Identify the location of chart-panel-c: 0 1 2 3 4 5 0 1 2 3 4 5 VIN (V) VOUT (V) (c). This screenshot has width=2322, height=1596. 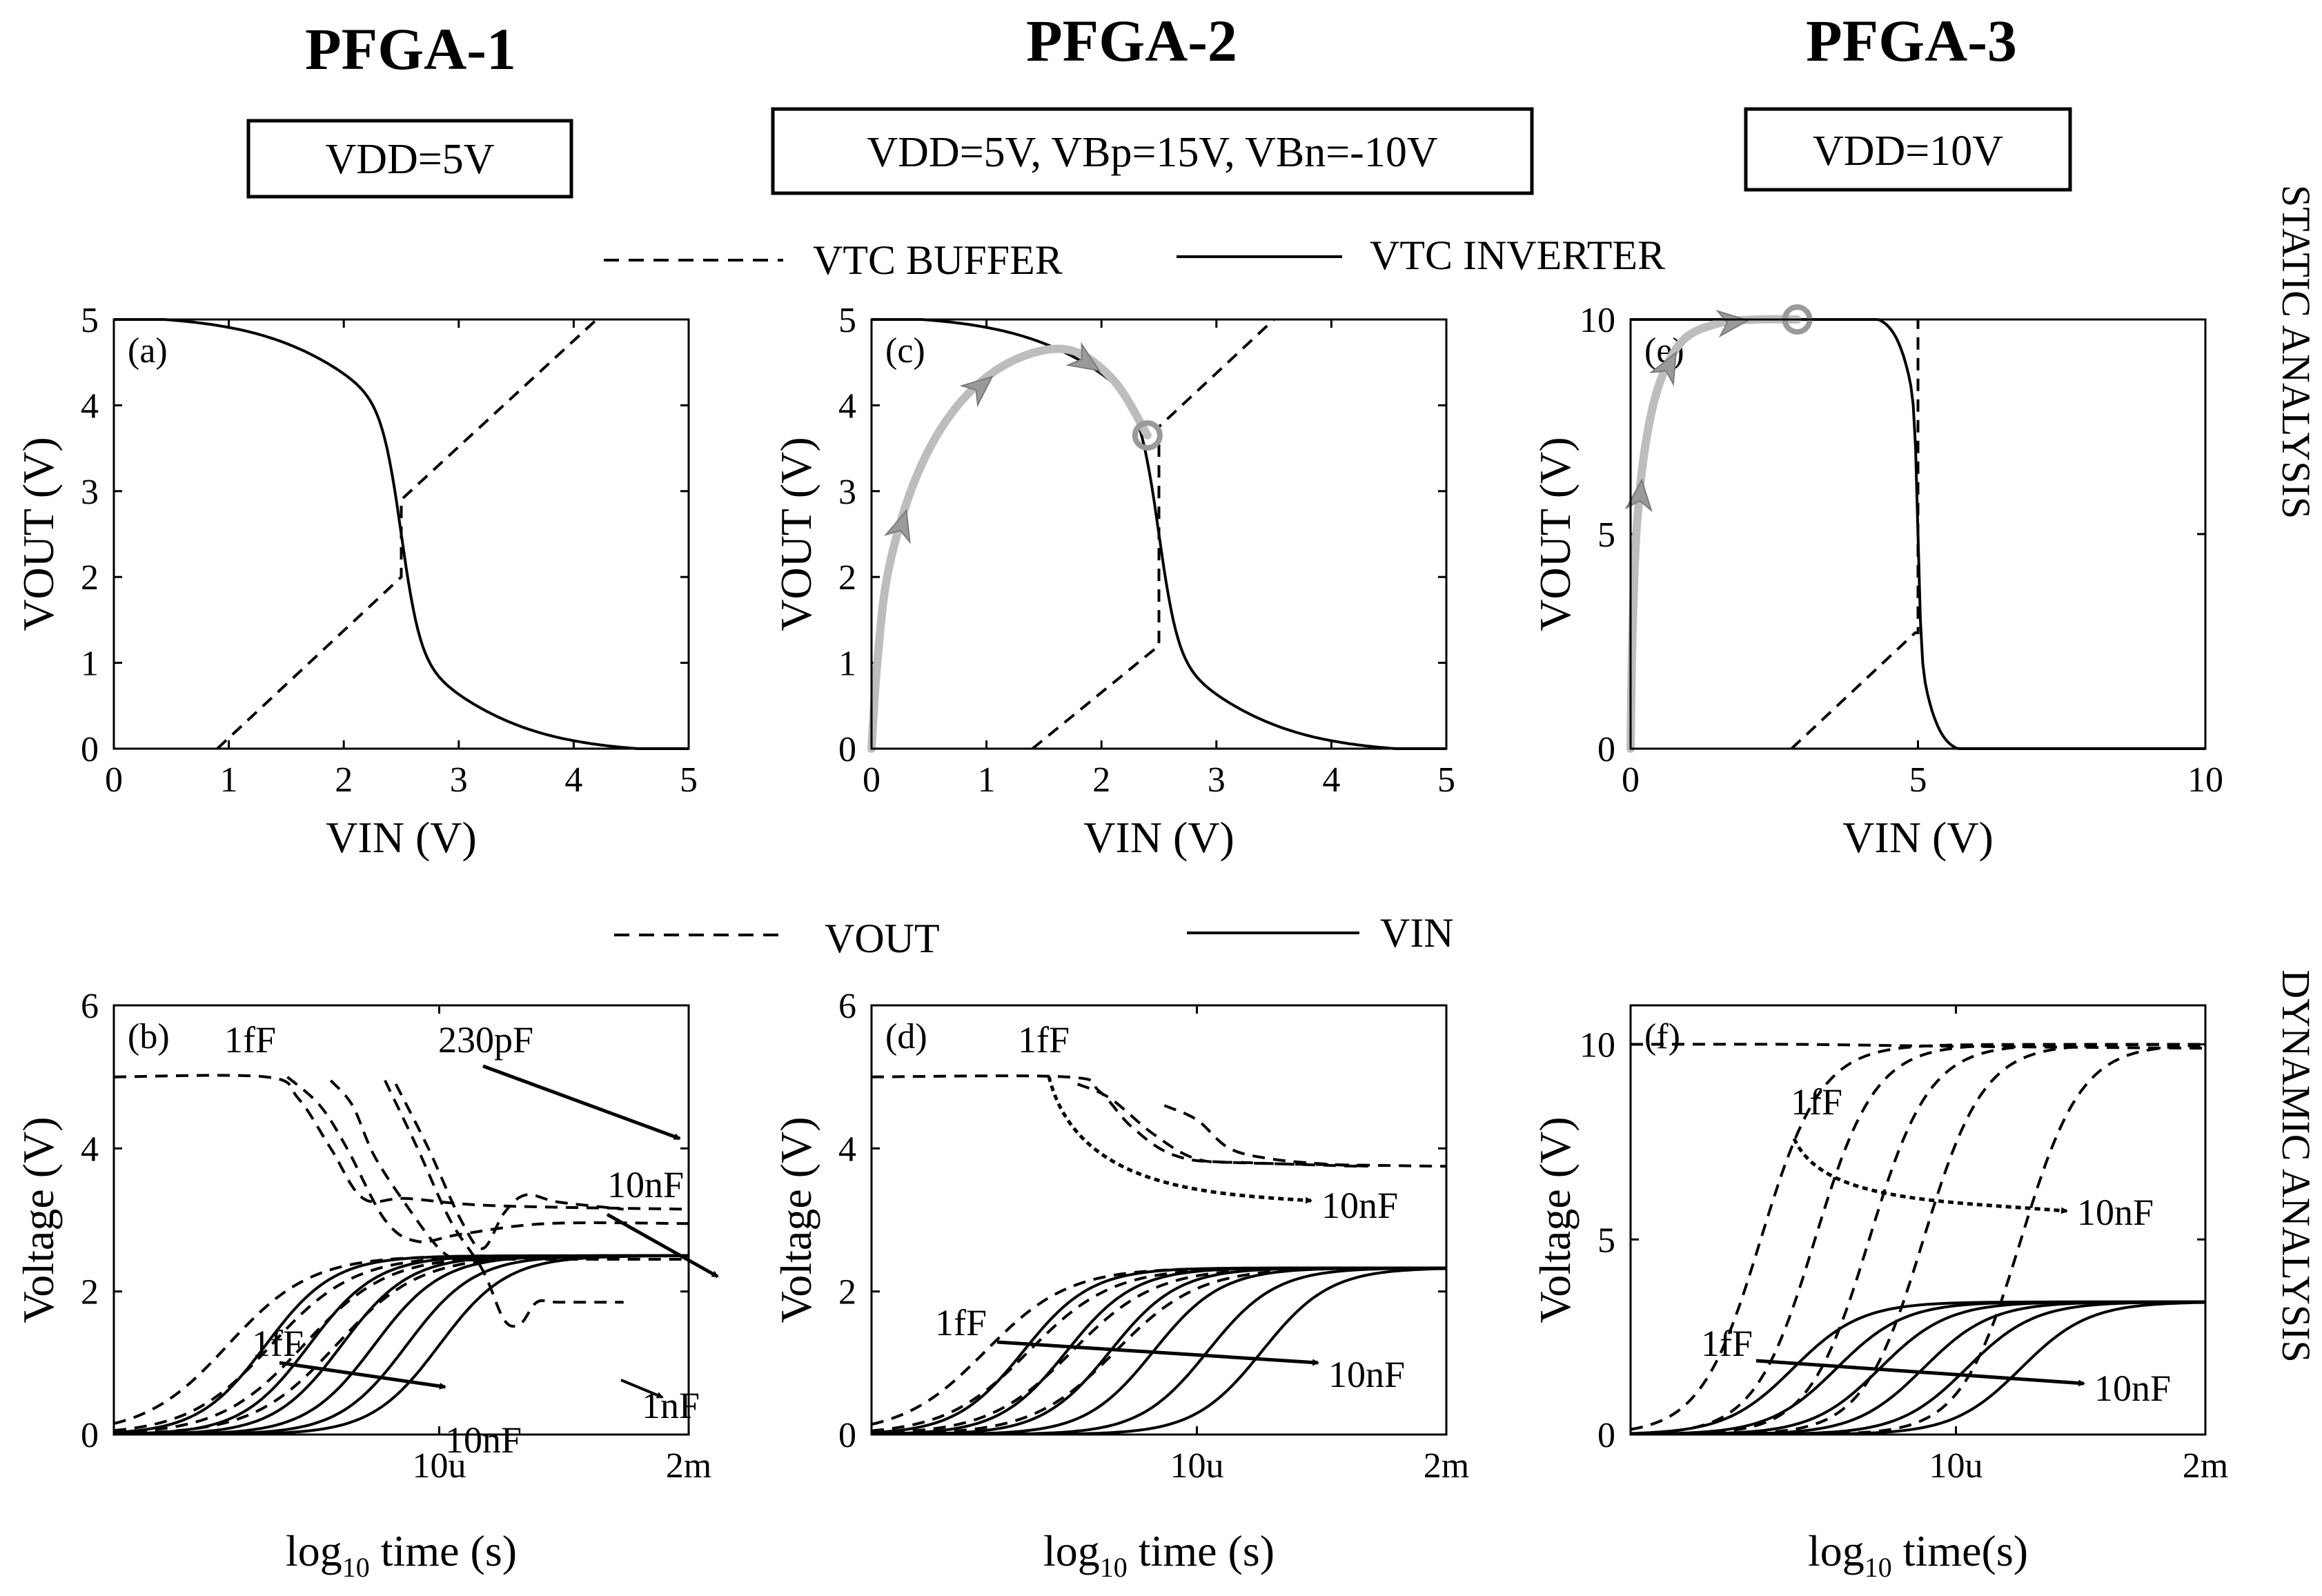
(1113, 581).